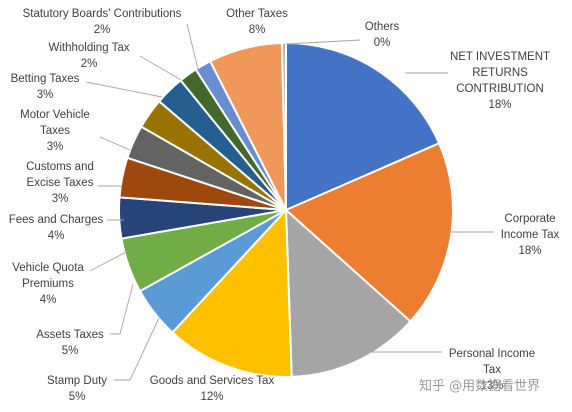 The width and height of the screenshot is (572, 412). I want to click on data-label-6: Vehicle Quota Premiums 4%, so click(48, 284).